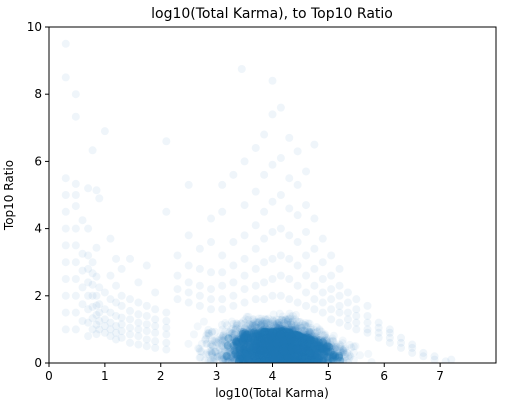 The height and width of the screenshot is (406, 512). What do you see at coordinates (38, 296) in the screenshot?
I see `y-tick-label: 2` at bounding box center [38, 296].